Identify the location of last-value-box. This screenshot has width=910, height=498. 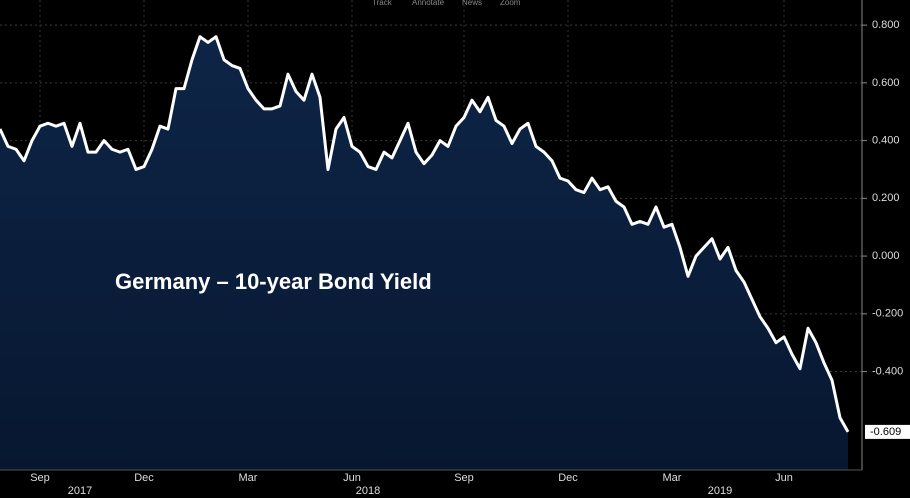
(887, 431).